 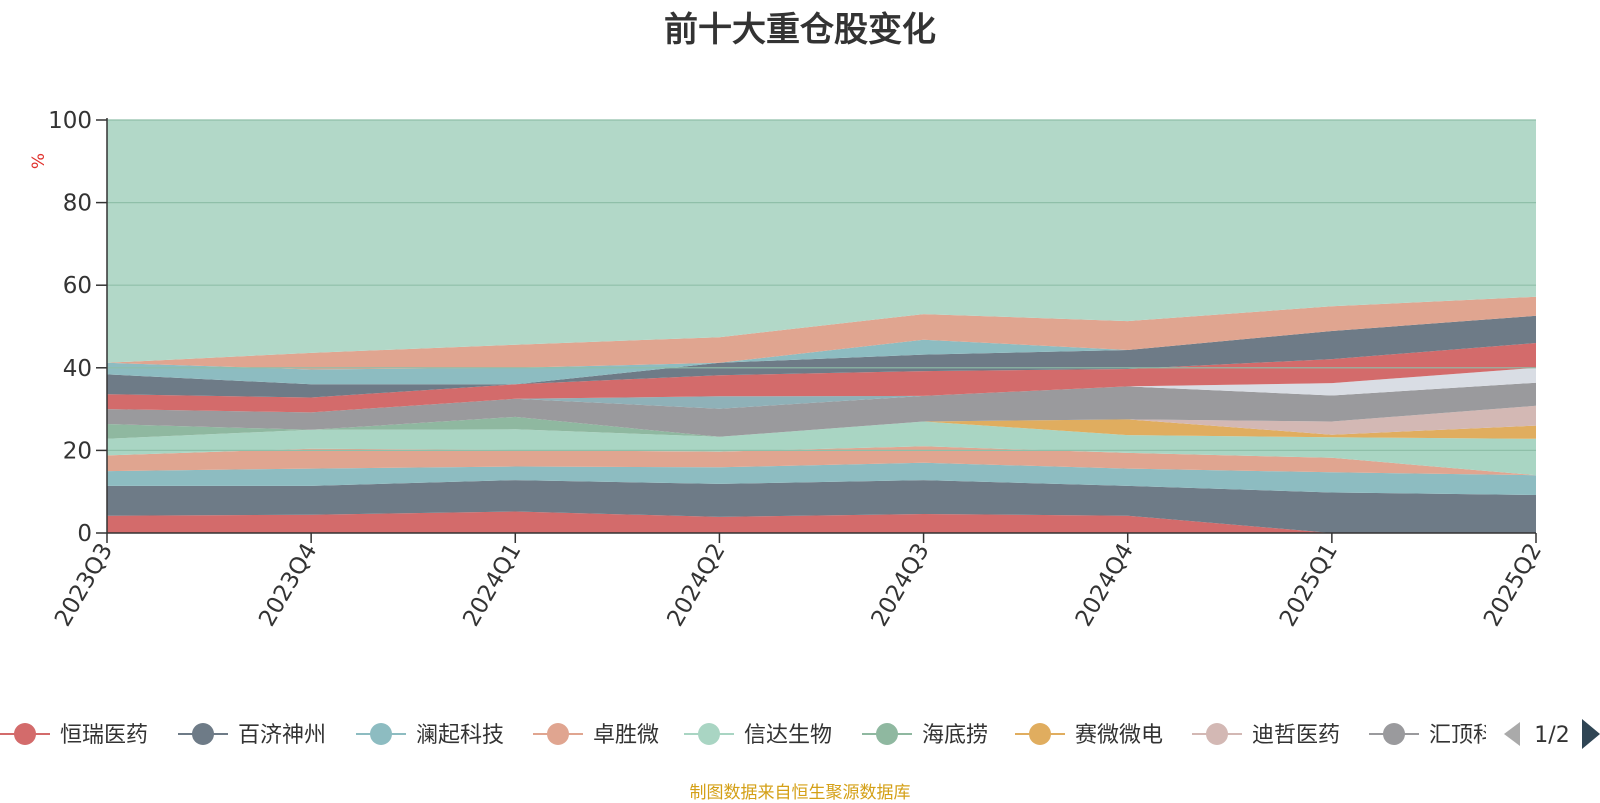 I want to click on x-tick-label: 2023Q4, so click(x=288, y=585).